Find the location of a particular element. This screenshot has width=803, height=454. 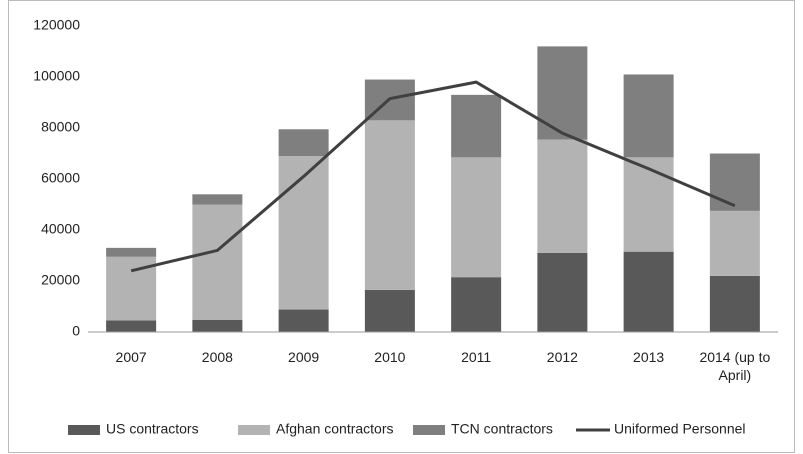

y-tick-label: 100000 is located at coordinates (56, 76).